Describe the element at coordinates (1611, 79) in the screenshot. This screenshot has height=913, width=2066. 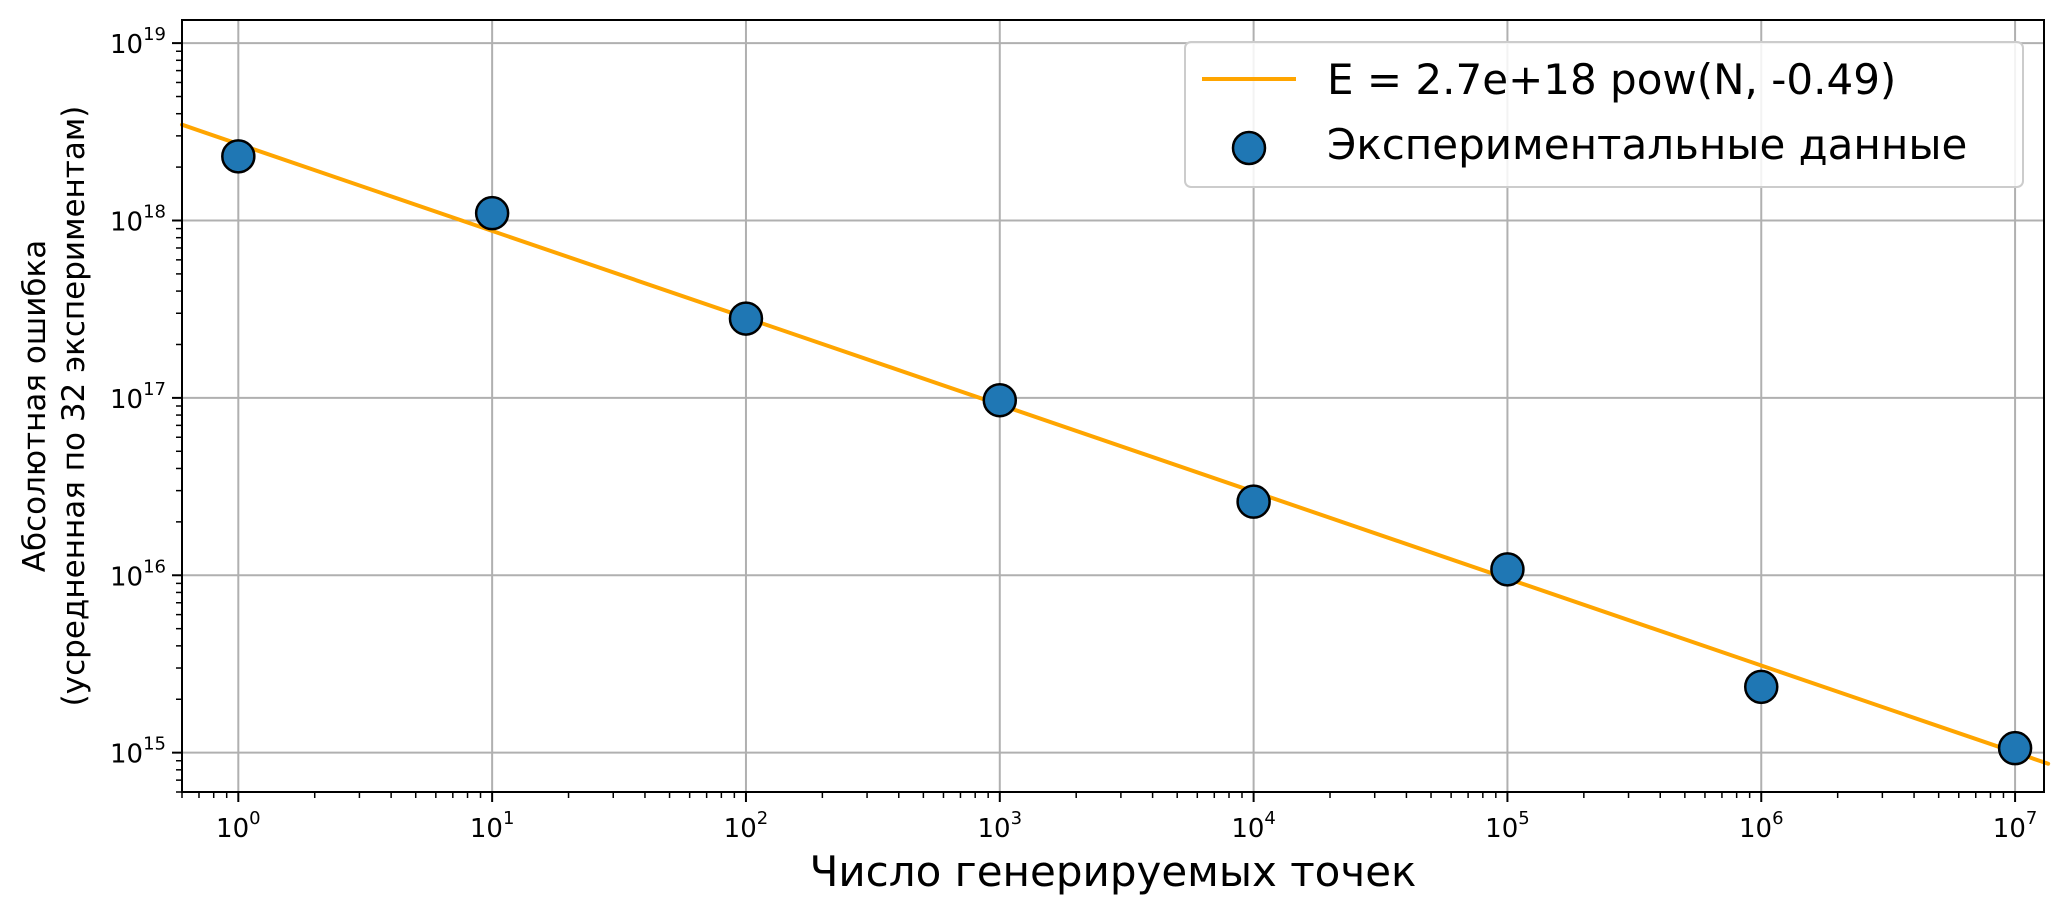
I see `legend-fit-label: E = 2.7e+18 pow(N, -0.49)` at that location.